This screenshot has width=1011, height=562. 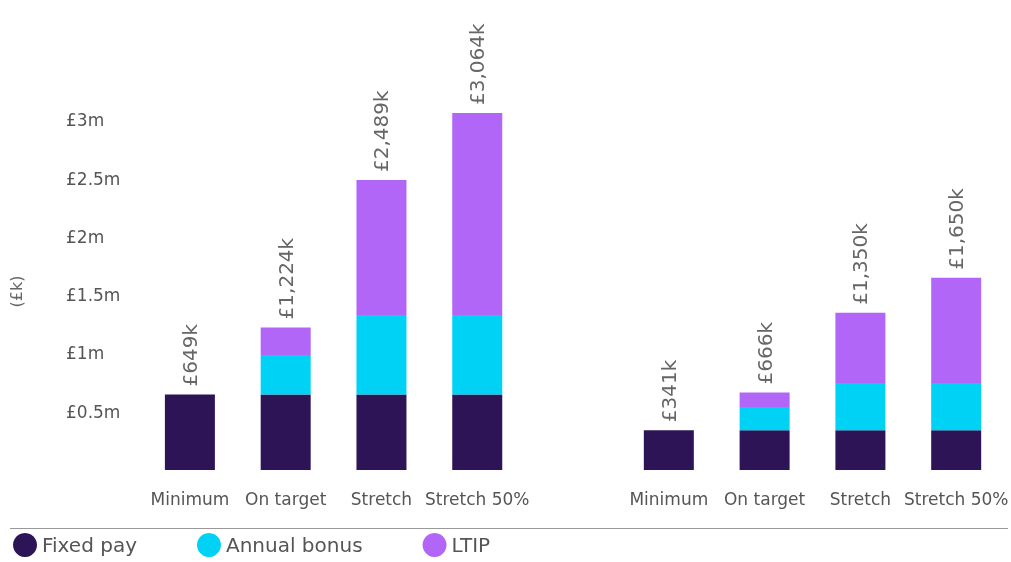 What do you see at coordinates (285, 278) in the screenshot?
I see `total-label: £1,224k` at bounding box center [285, 278].